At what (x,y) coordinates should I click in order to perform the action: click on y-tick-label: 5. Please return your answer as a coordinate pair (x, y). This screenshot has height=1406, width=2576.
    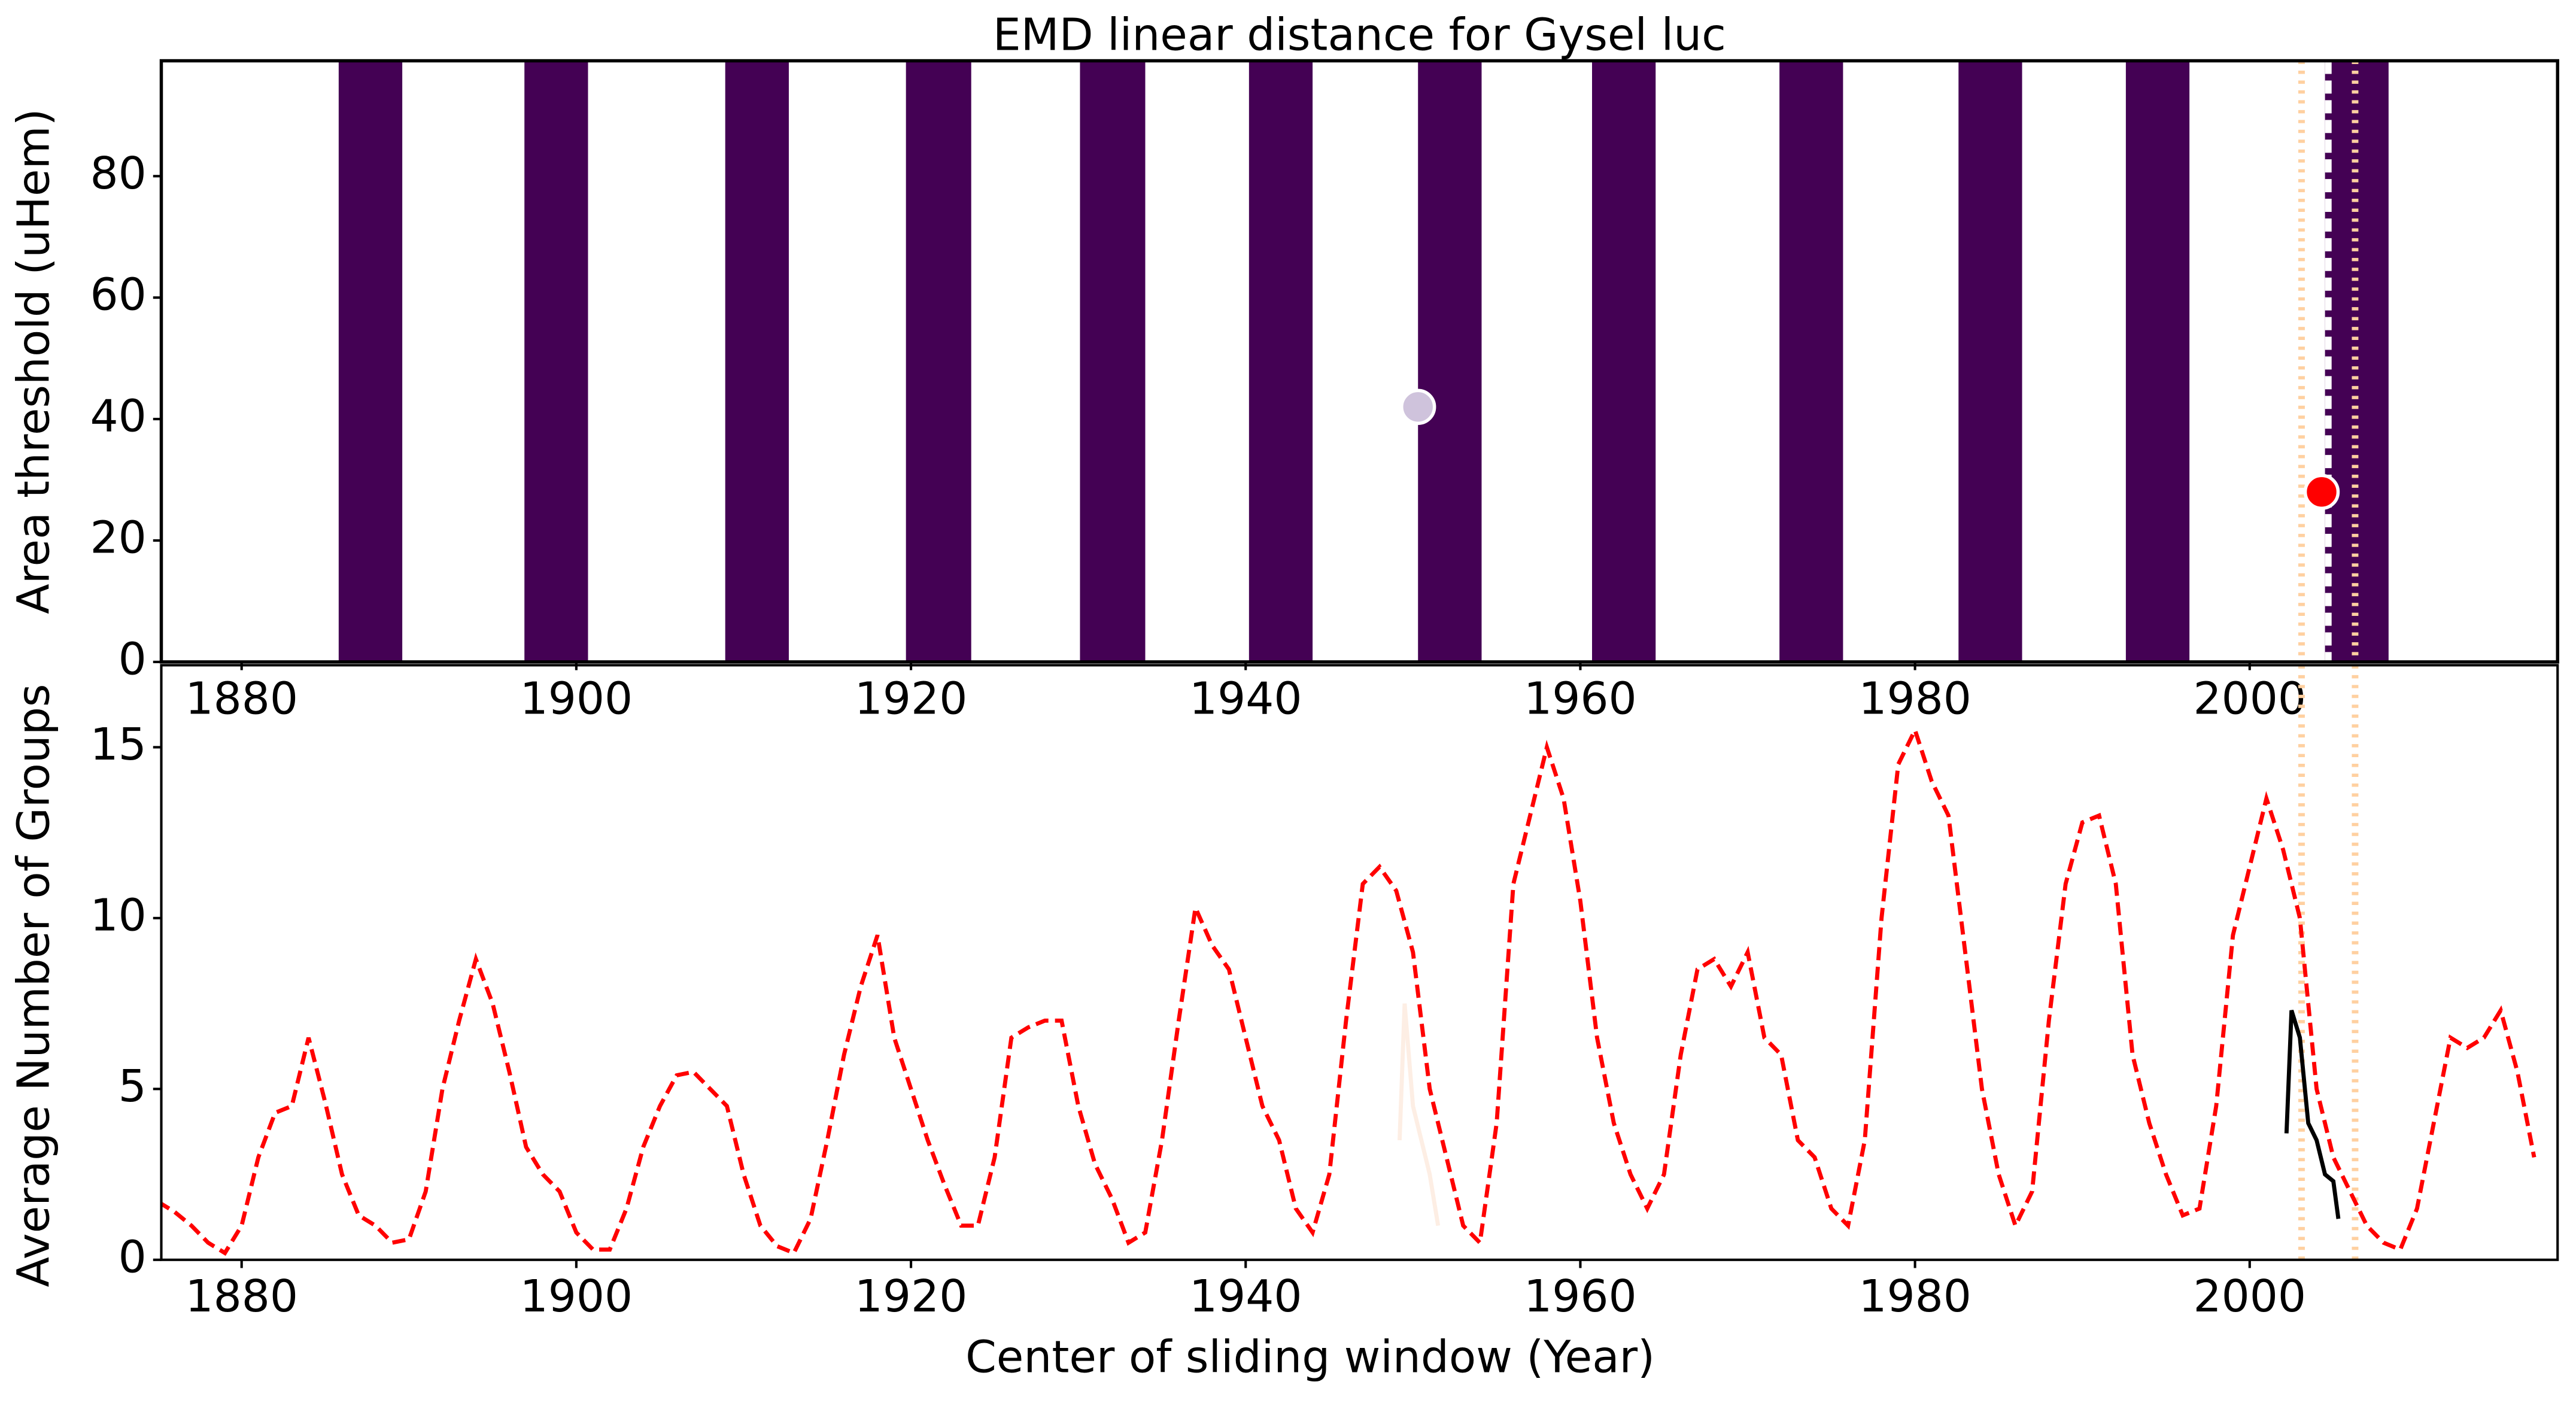
    Looking at the image, I should click on (133, 1086).